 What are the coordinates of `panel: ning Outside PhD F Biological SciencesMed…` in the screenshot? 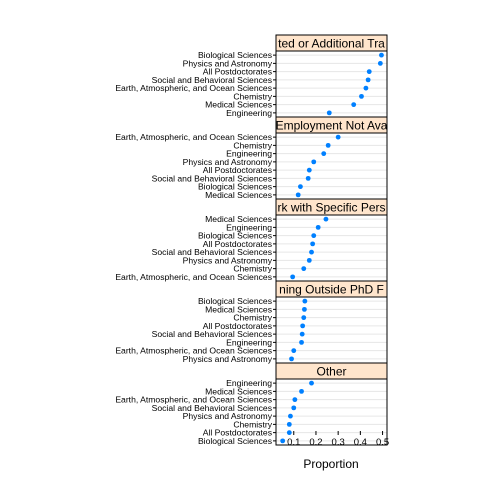 It's located at (251, 322).